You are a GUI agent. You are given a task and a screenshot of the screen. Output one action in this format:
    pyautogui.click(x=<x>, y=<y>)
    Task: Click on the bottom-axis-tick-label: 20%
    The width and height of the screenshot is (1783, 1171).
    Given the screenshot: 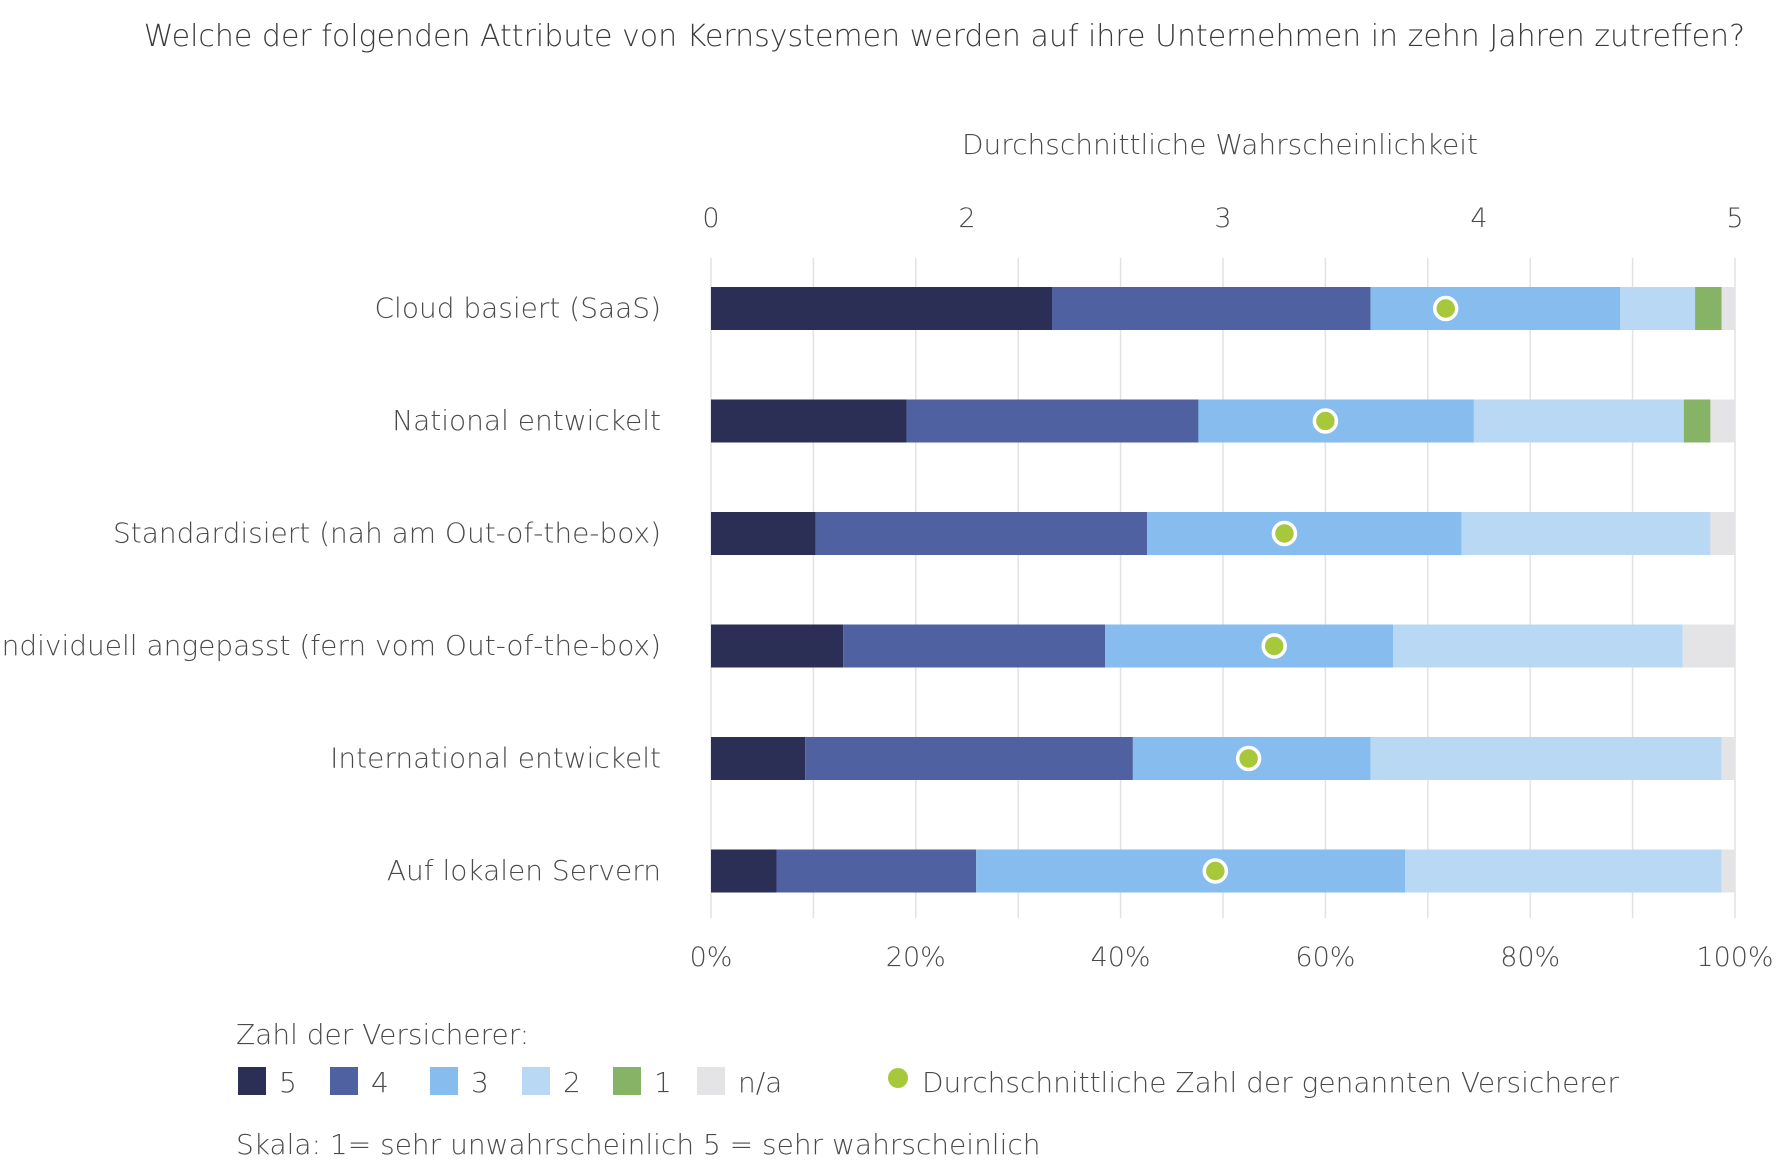 What is the action you would take?
    pyautogui.click(x=916, y=957)
    